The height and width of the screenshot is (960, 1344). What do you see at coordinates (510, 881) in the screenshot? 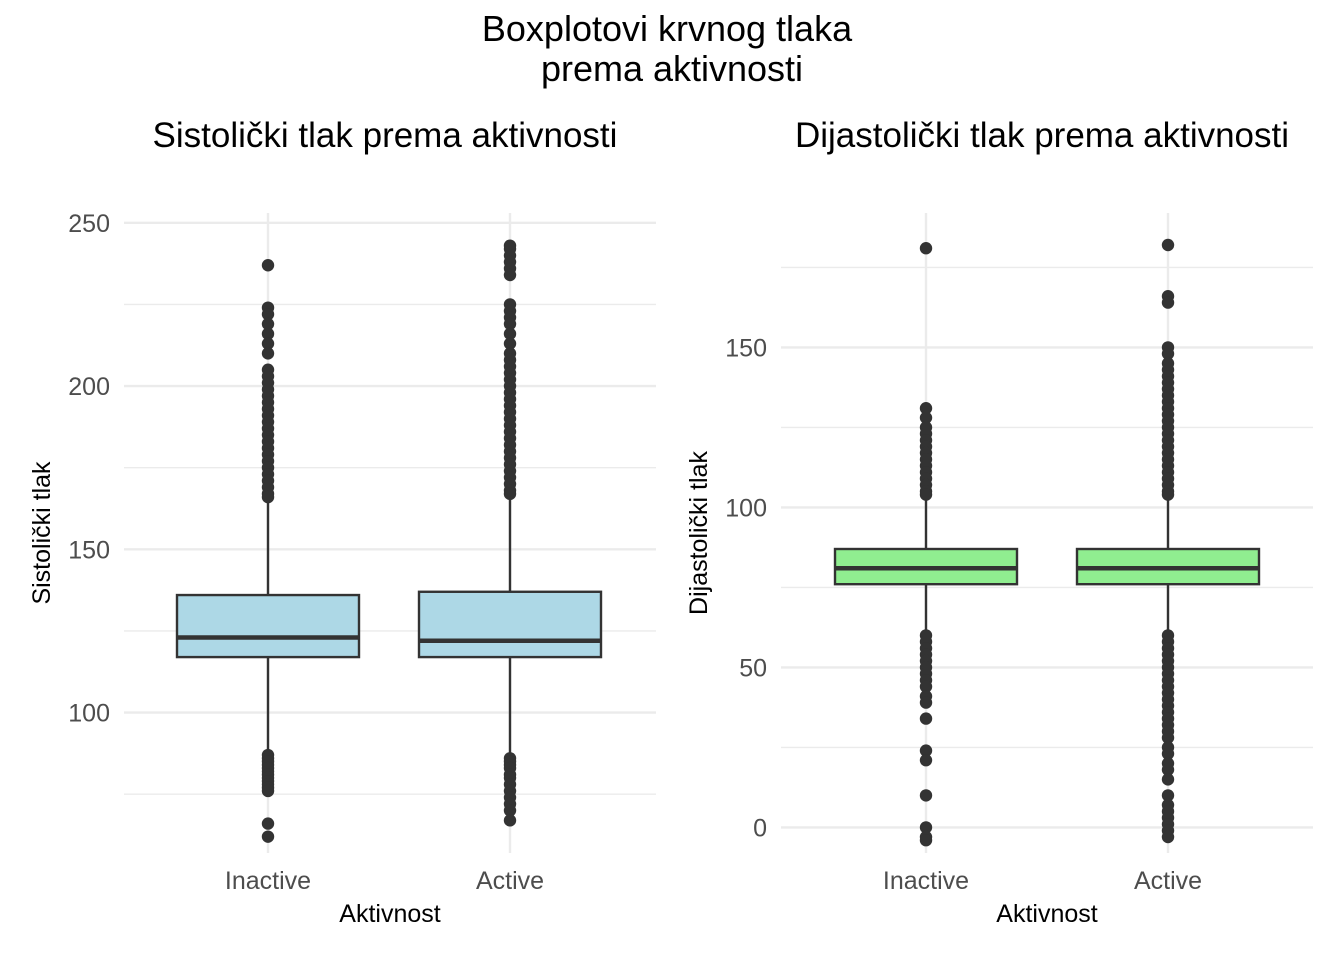
I see `x-tick-label-systolic-1: Active` at bounding box center [510, 881].